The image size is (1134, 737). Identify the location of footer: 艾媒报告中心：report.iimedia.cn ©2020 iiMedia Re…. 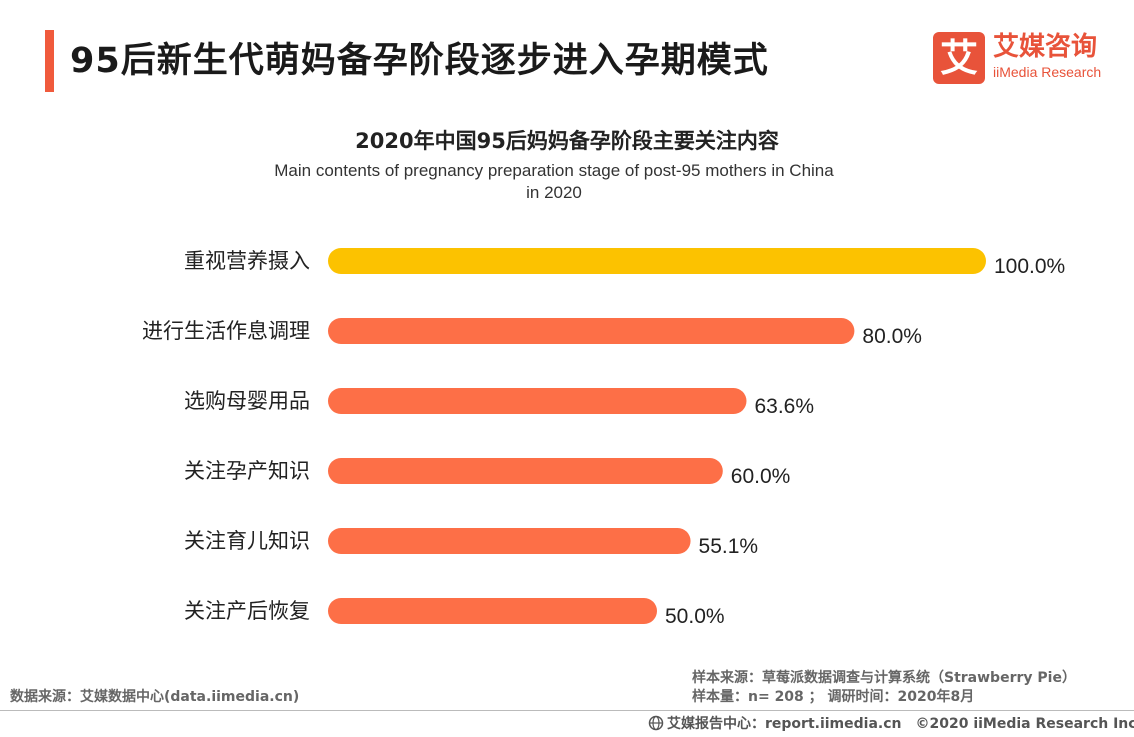
(891, 723).